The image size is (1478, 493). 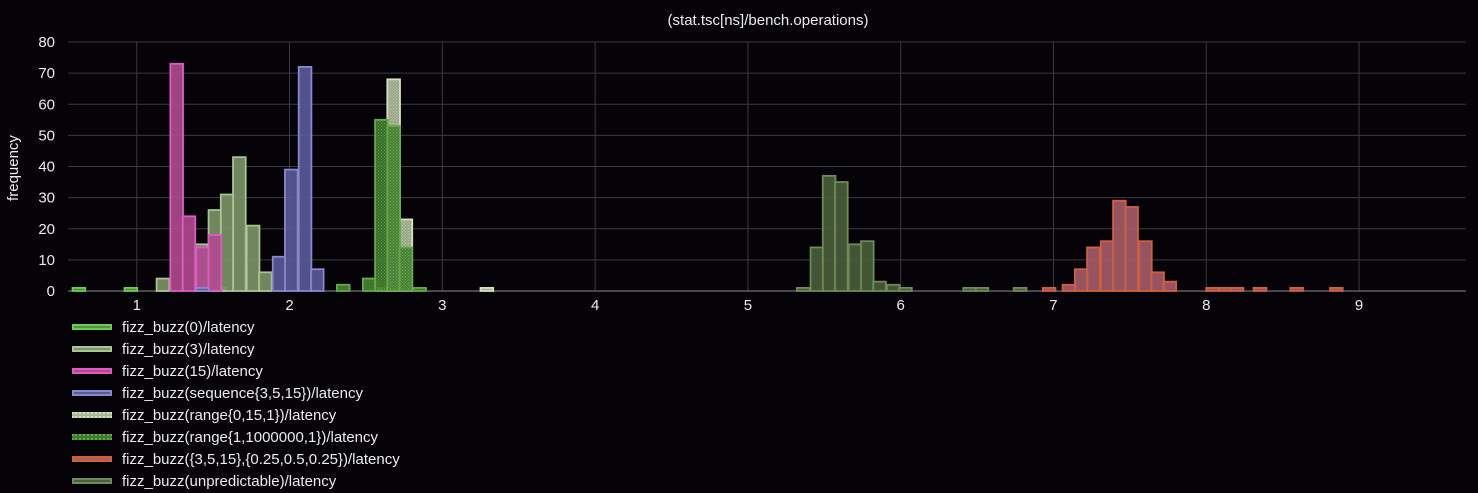 What do you see at coordinates (748, 305) in the screenshot?
I see `x-tick-label: 5` at bounding box center [748, 305].